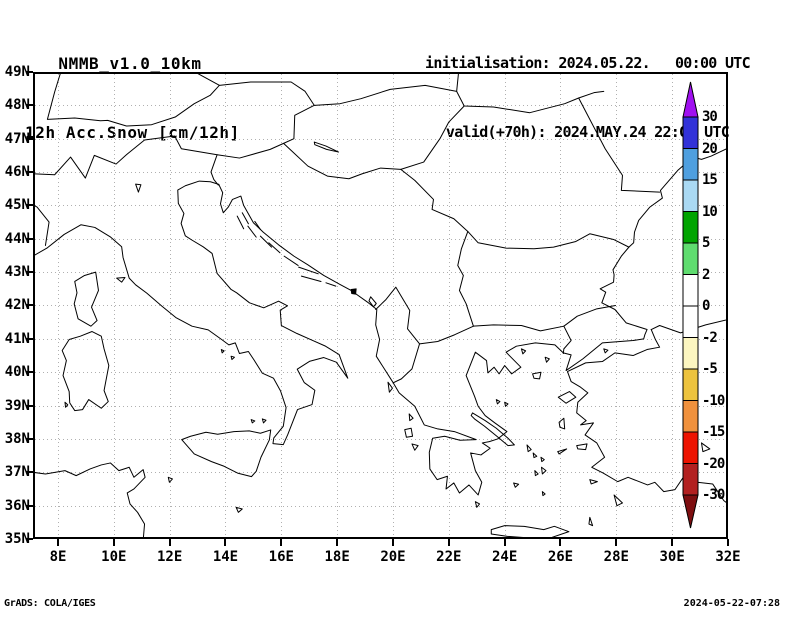  I want to click on grads-credit: GrADS: COLA/IGES, so click(50, 603).